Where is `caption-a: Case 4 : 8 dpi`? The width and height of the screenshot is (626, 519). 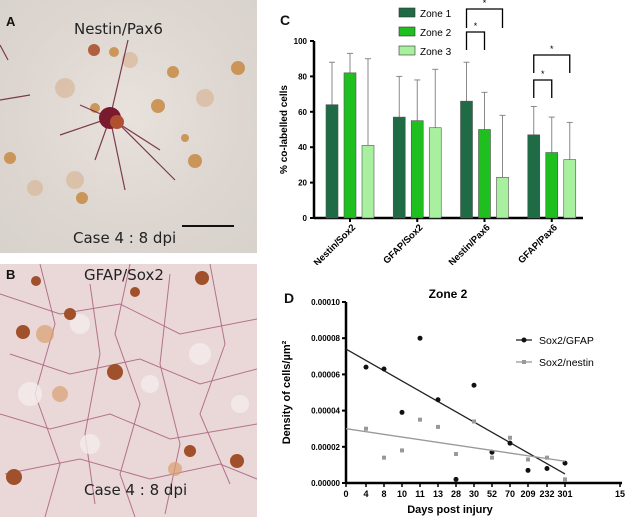 caption-a: Case 4 : 8 dpi is located at coordinates (125, 238).